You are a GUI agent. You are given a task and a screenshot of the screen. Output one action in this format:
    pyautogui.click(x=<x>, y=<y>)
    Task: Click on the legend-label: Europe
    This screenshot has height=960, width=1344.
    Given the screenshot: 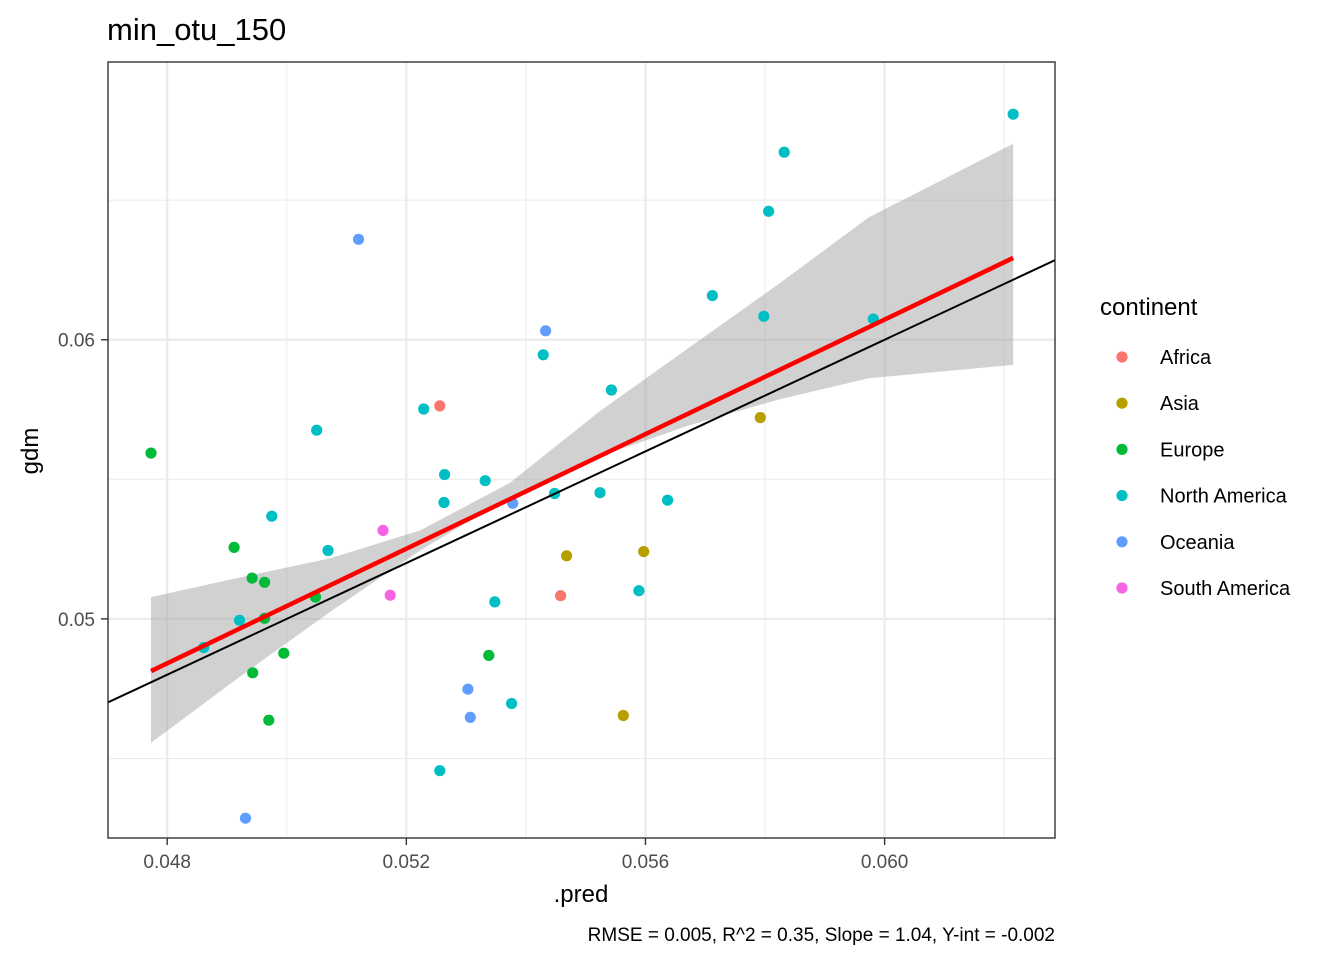 What is the action you would take?
    pyautogui.click(x=1192, y=450)
    